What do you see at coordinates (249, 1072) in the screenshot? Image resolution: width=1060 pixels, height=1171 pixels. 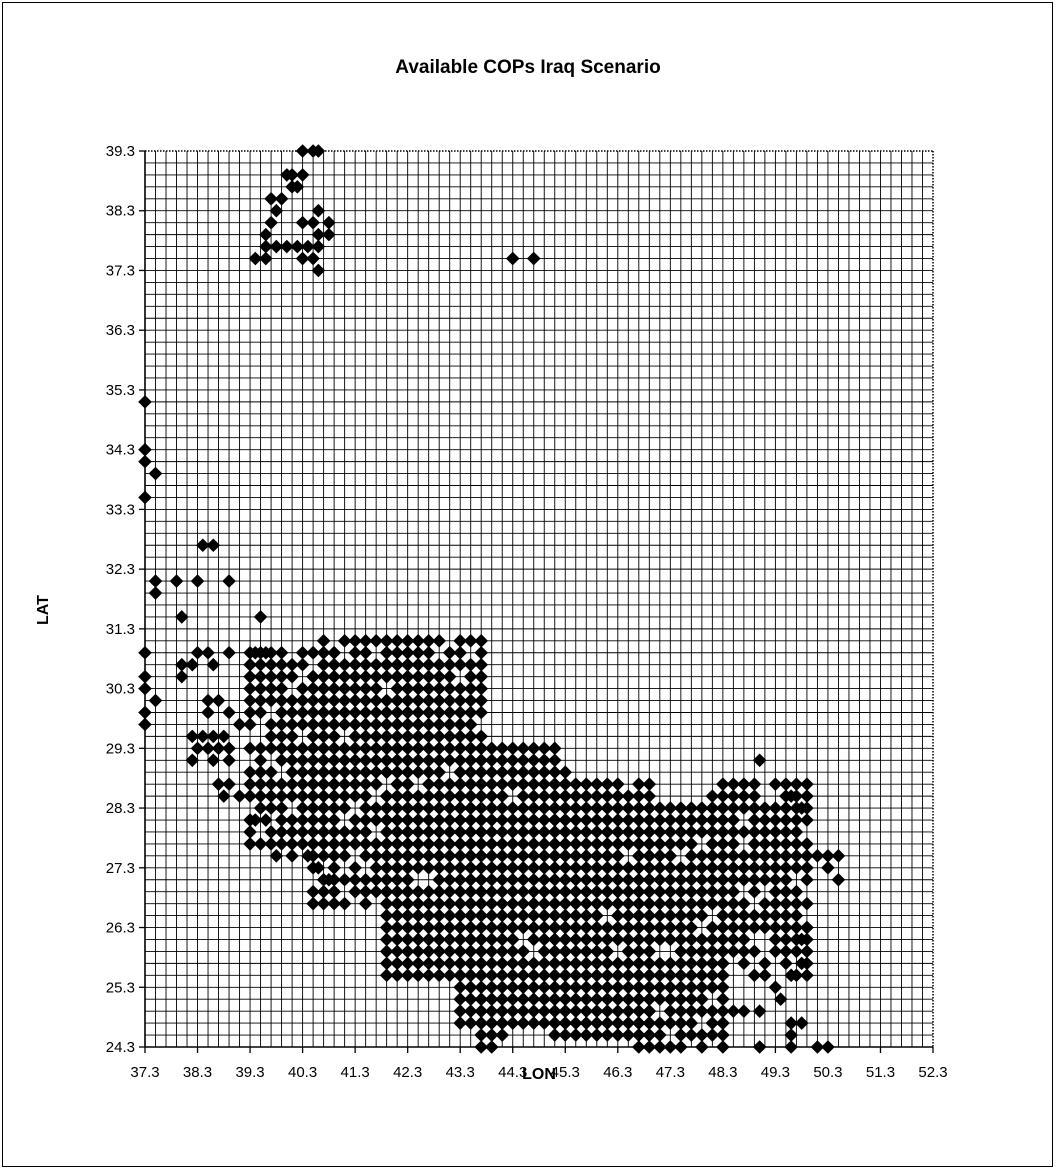 I see `x-tick-label: 39.3` at bounding box center [249, 1072].